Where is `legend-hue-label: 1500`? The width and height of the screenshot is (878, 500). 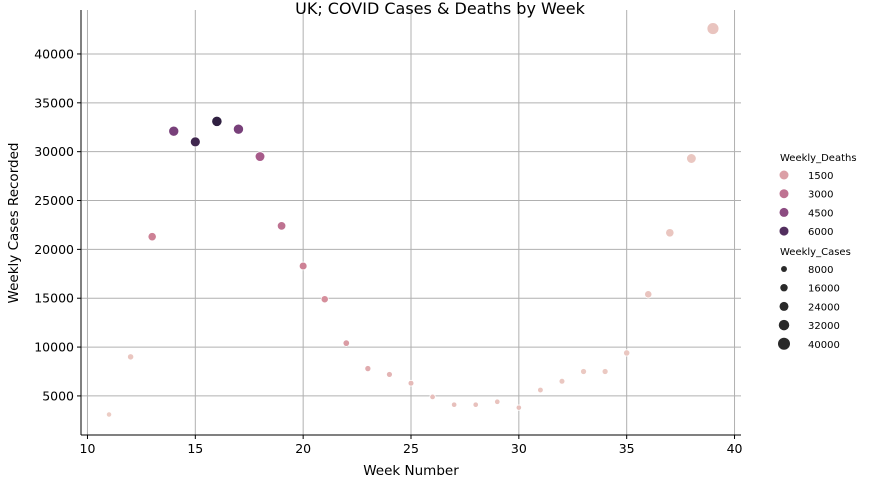 legend-hue-label: 1500 is located at coordinates (820, 176).